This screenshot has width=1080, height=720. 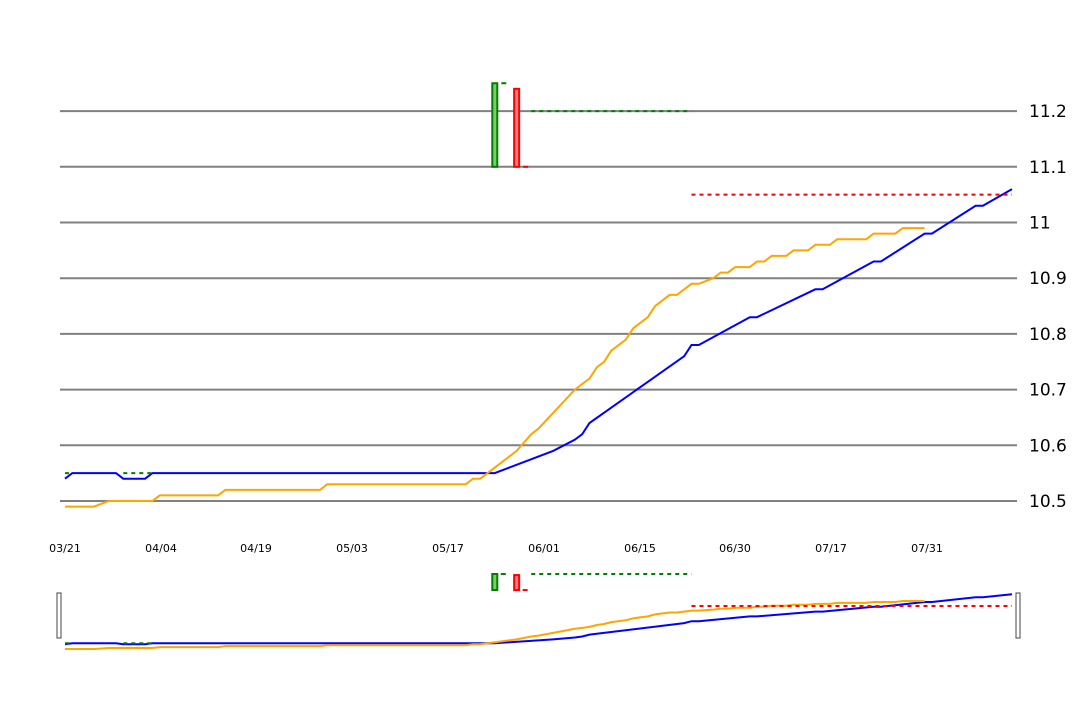 What do you see at coordinates (352, 548) in the screenshot?
I see `x-tick-label: 05/03` at bounding box center [352, 548].